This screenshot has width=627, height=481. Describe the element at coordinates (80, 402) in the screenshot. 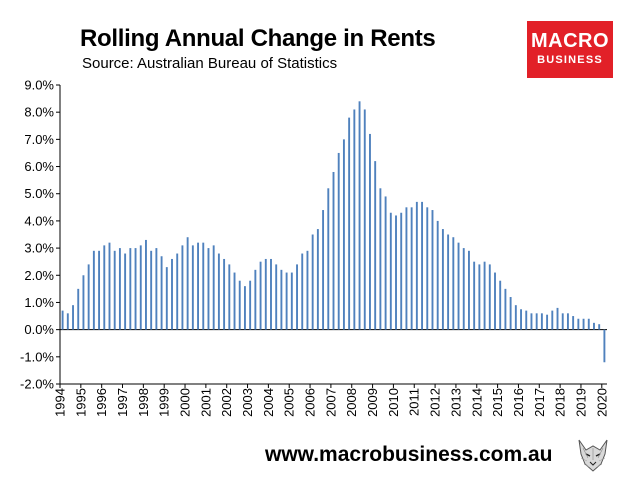

I see `x-tick-label: 1995` at that location.